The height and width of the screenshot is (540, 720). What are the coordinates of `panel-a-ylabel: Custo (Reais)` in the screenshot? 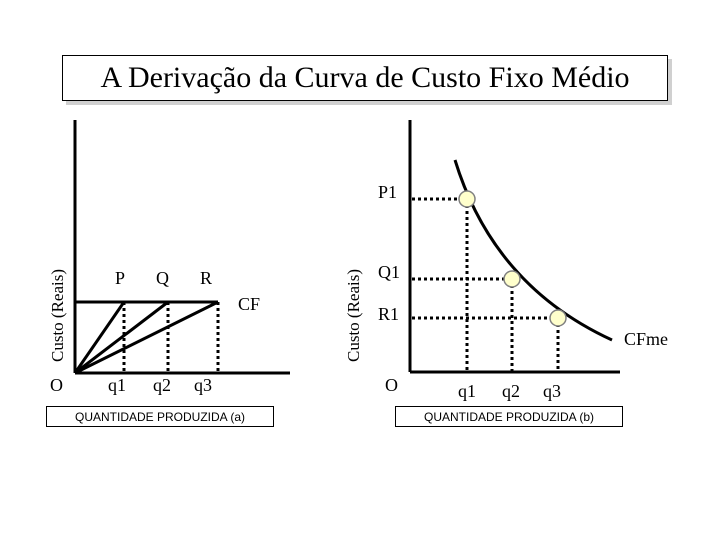 It's located at (57, 315).